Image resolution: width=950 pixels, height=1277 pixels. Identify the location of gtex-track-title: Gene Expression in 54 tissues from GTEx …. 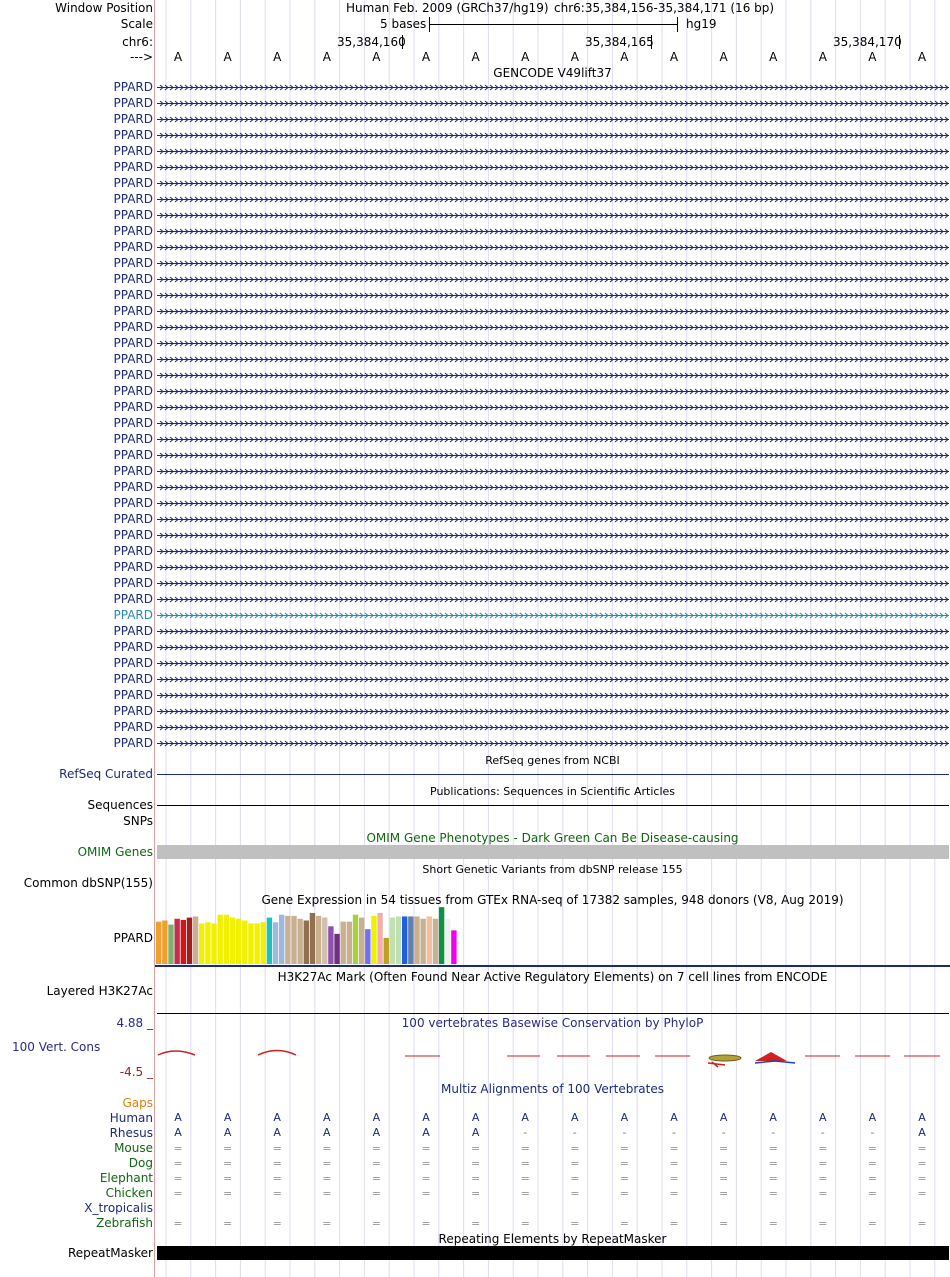
(552, 900).